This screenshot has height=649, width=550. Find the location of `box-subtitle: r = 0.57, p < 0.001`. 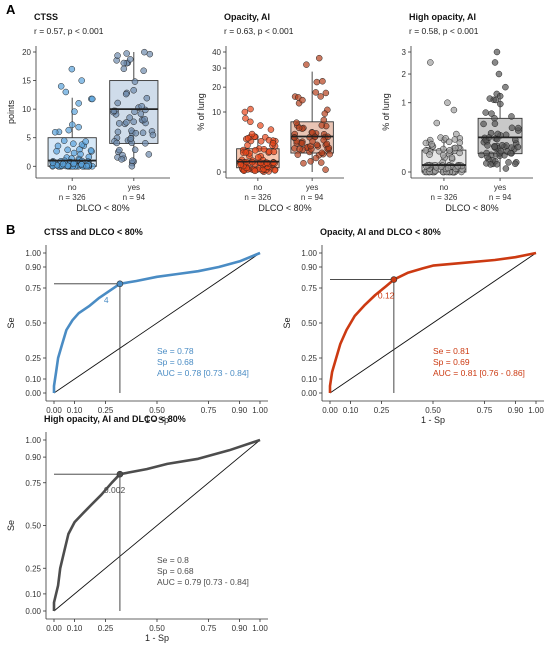

box-subtitle: r = 0.57, p < 0.001 is located at coordinates (69, 31).